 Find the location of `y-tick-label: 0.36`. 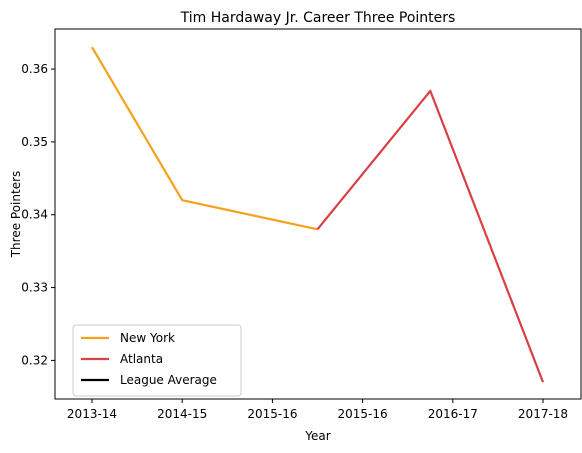

y-tick-label: 0.36 is located at coordinates (34, 69).